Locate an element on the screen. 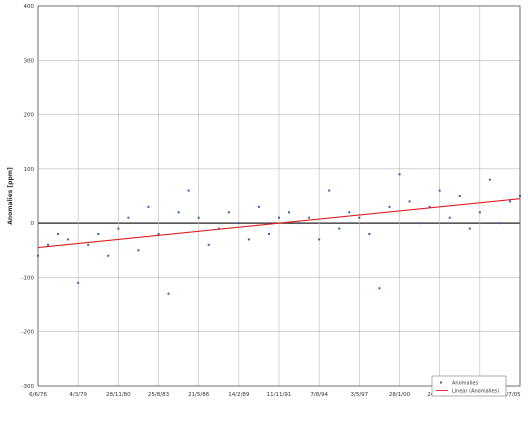 This screenshot has width=528, height=431. x-tick-label: 21/7/05 is located at coordinates (510, 395).